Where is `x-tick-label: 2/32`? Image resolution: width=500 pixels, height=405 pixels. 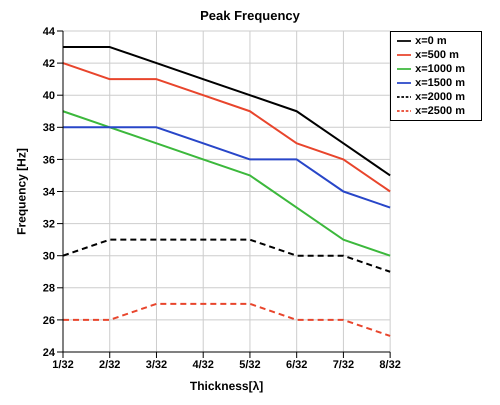 x-tick-label: 2/32 is located at coordinates (109, 364).